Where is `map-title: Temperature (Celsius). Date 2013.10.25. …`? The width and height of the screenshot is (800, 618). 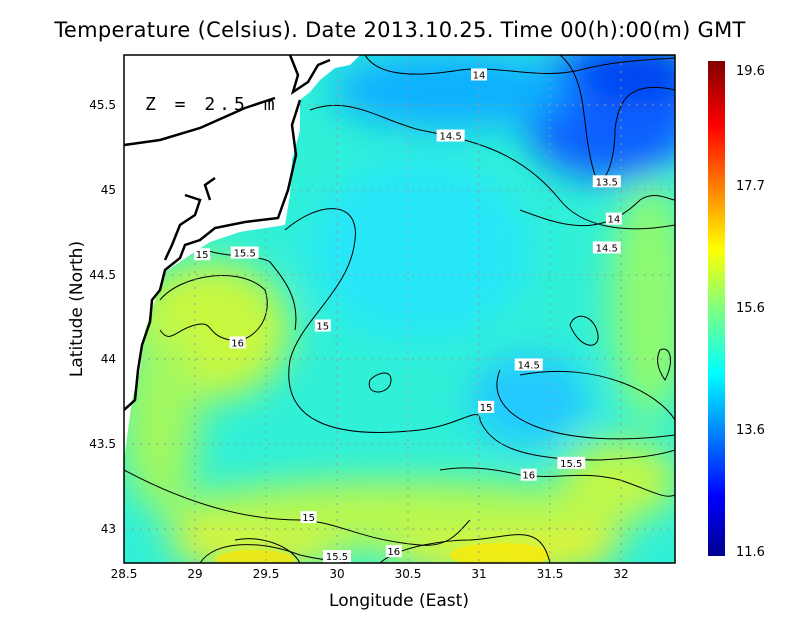
map-title: Temperature (Celsius). Date 2013.10.25. … is located at coordinates (400, 30).